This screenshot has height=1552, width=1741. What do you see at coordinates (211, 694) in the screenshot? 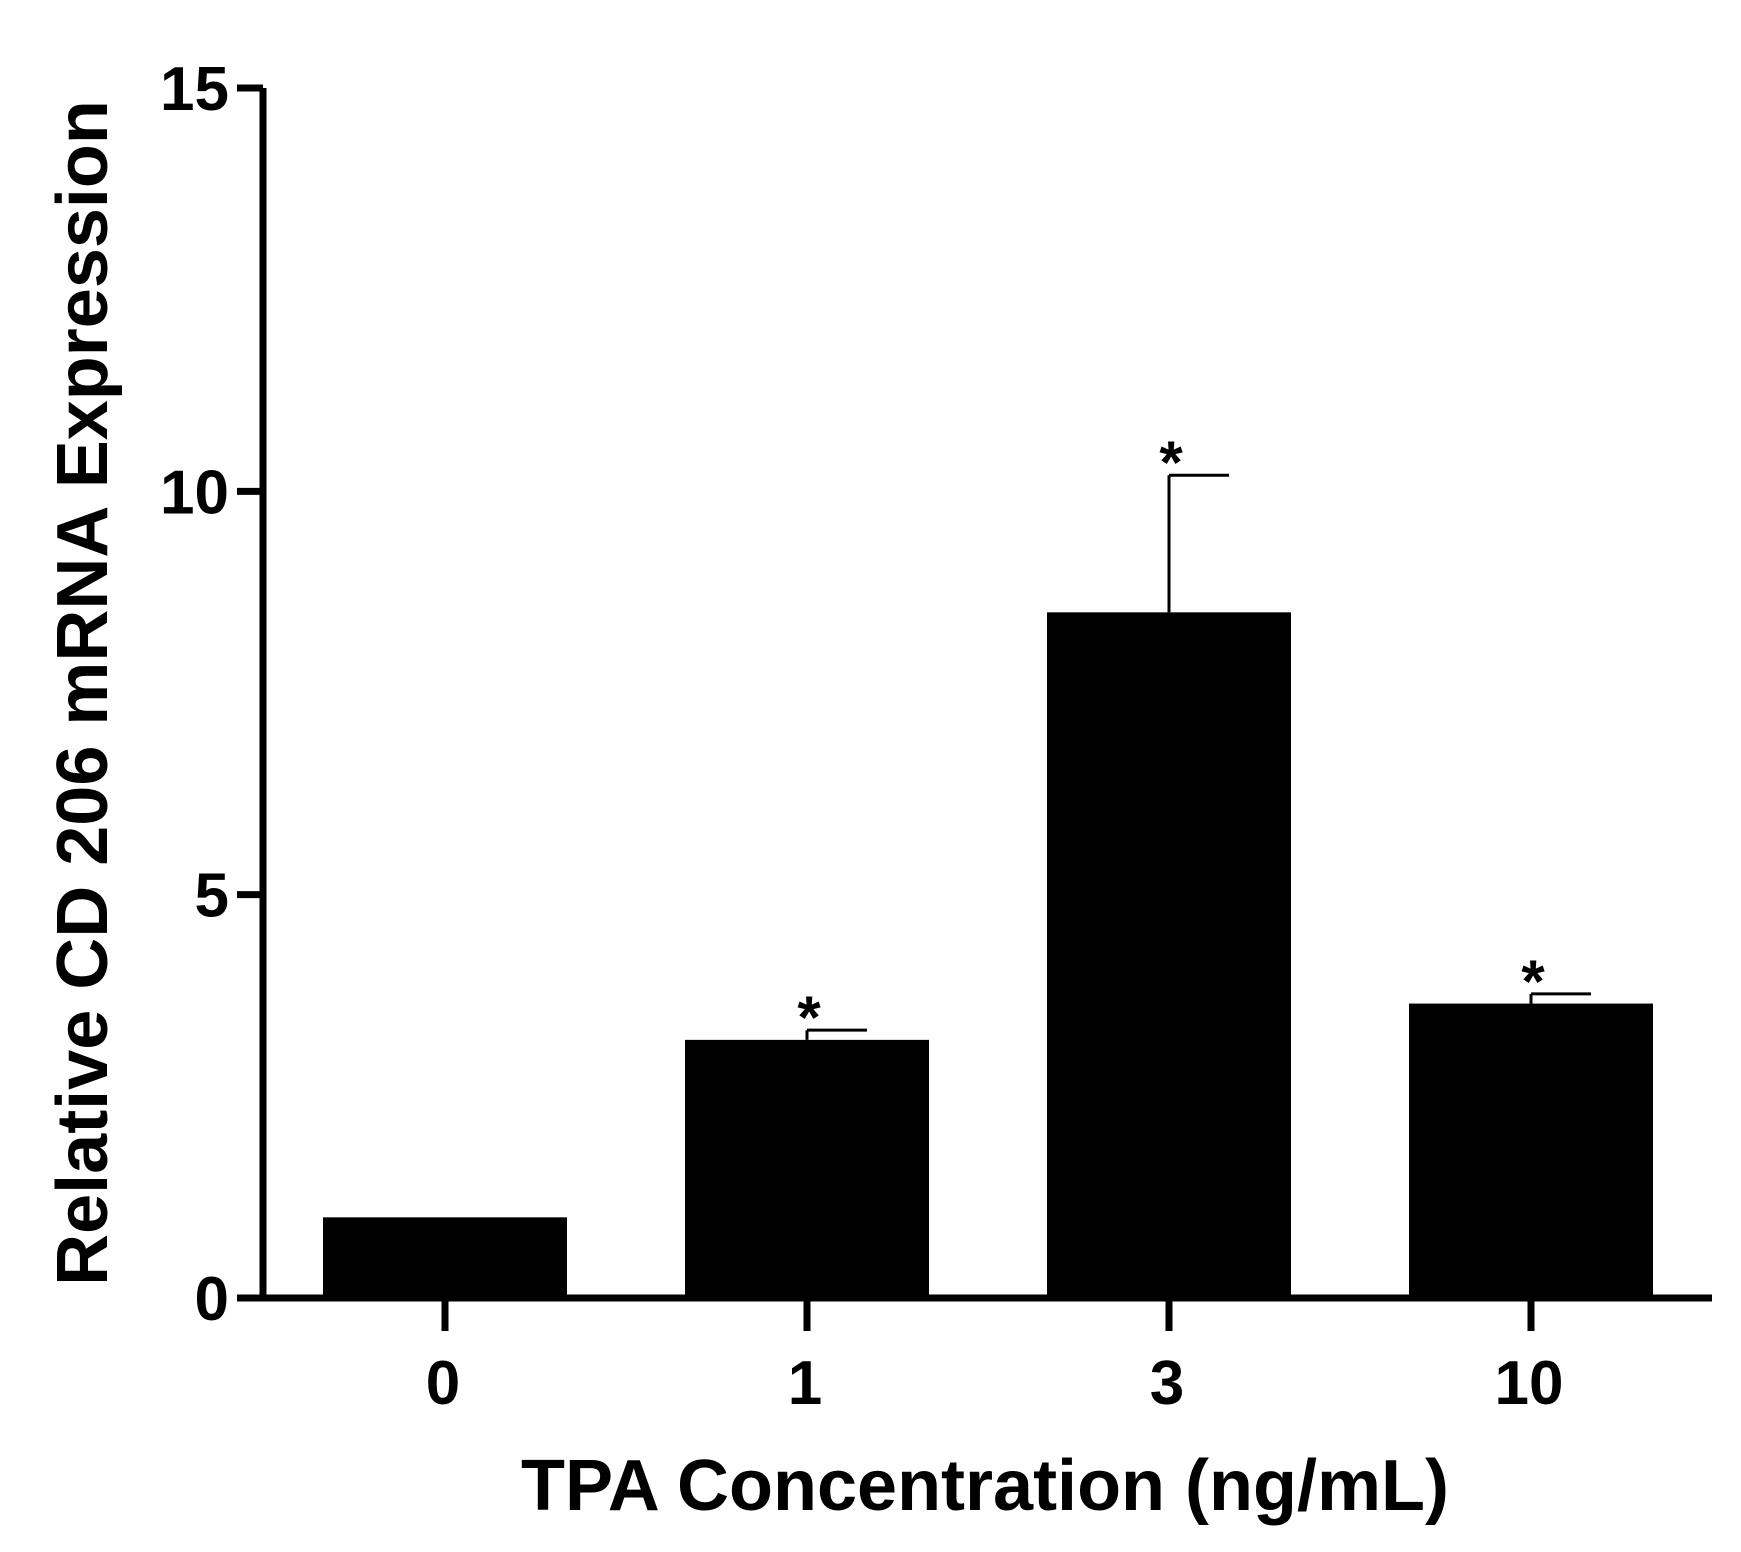
I see `y-axis-ticks: 0 5 10 15` at bounding box center [211, 694].